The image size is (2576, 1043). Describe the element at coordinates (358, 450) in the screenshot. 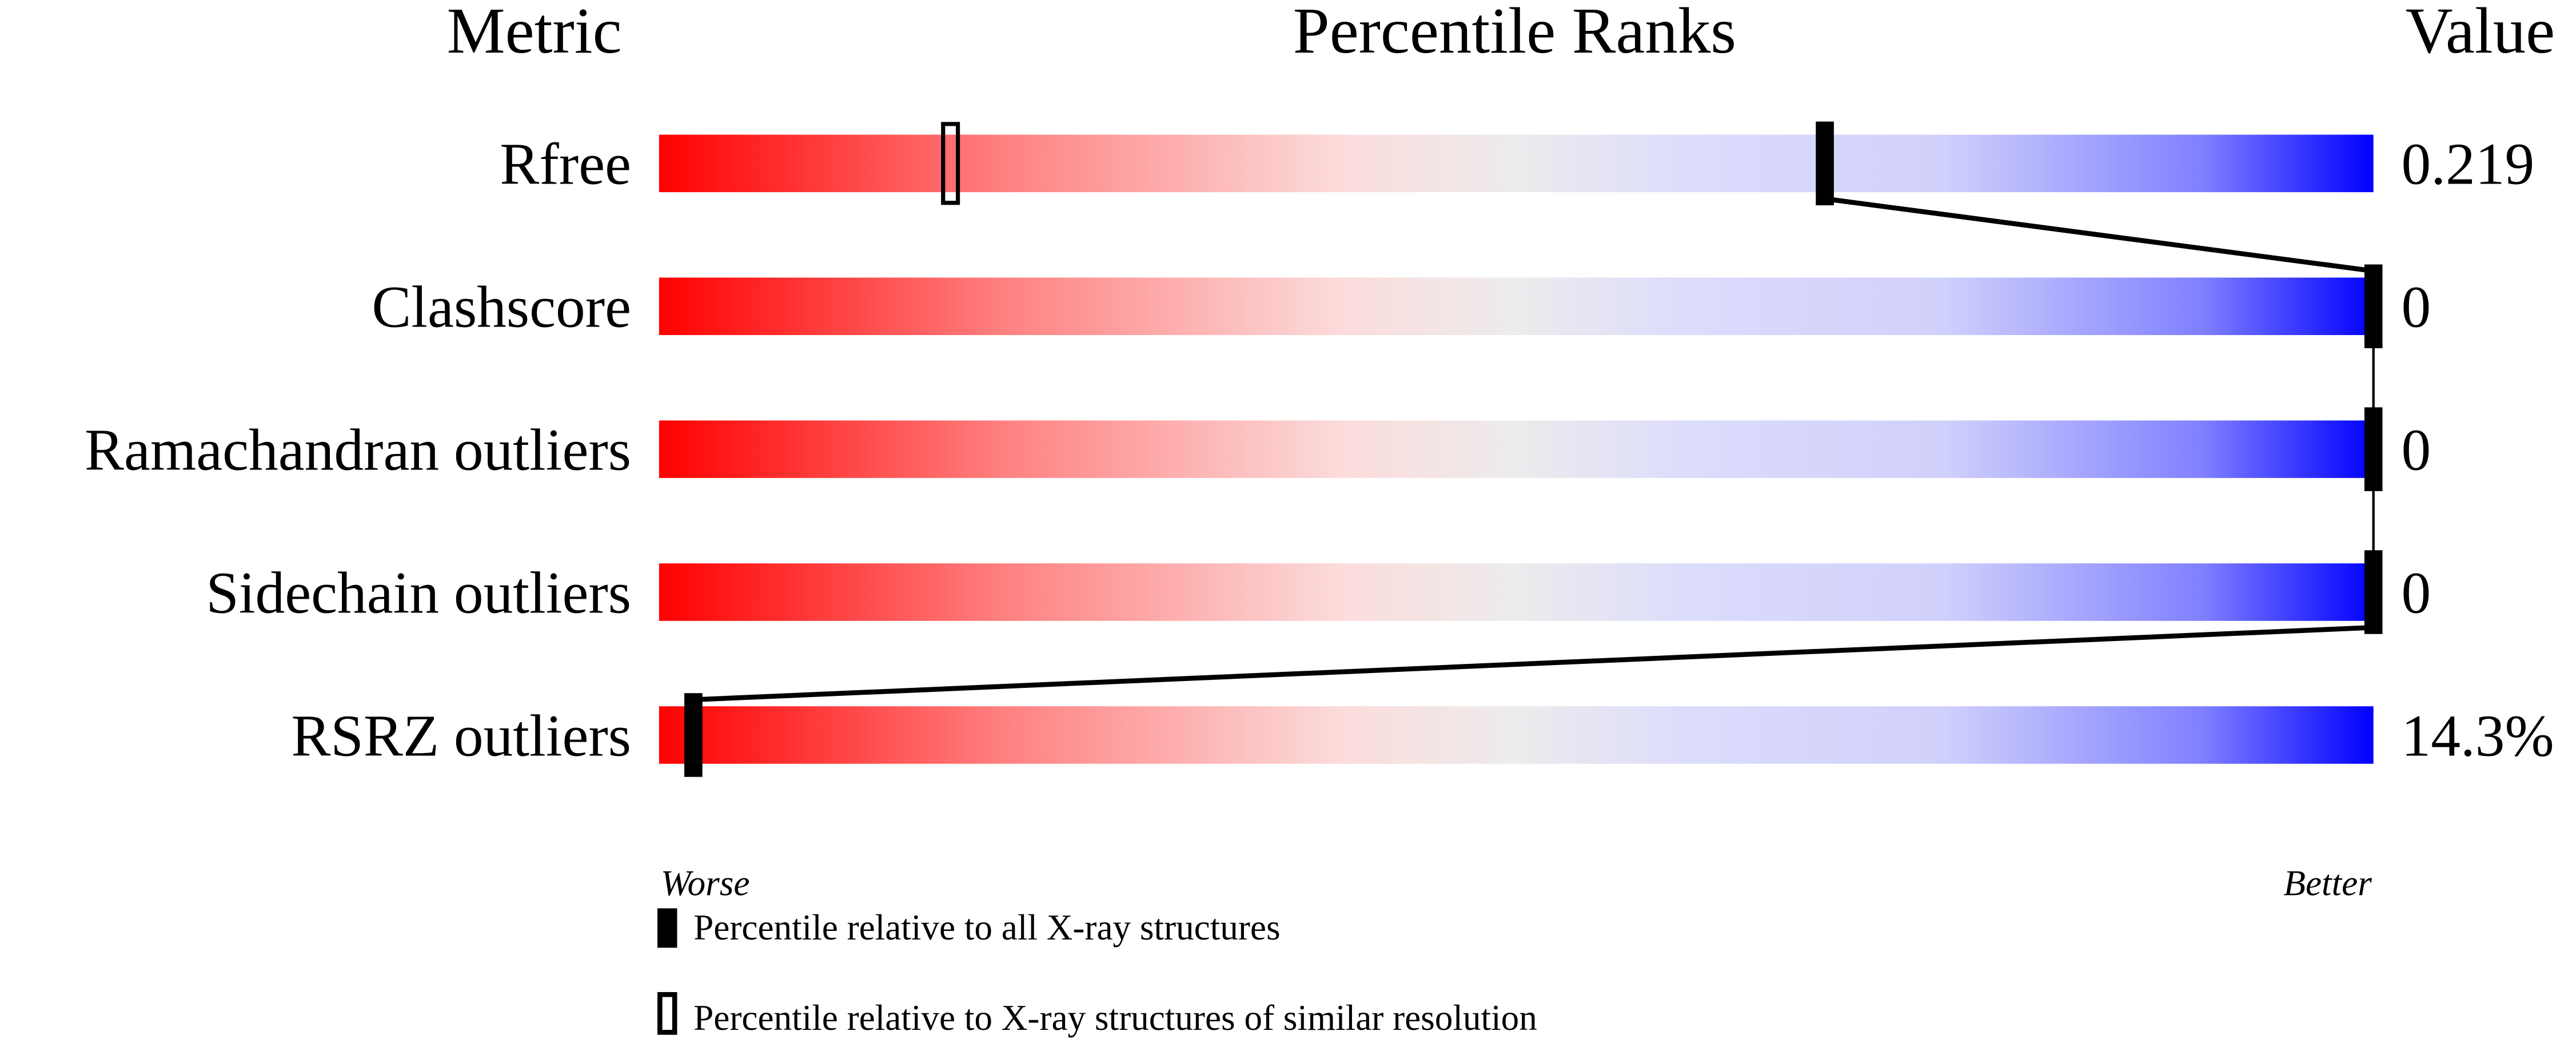

I see `metric-label: Ramachandran outliers` at that location.